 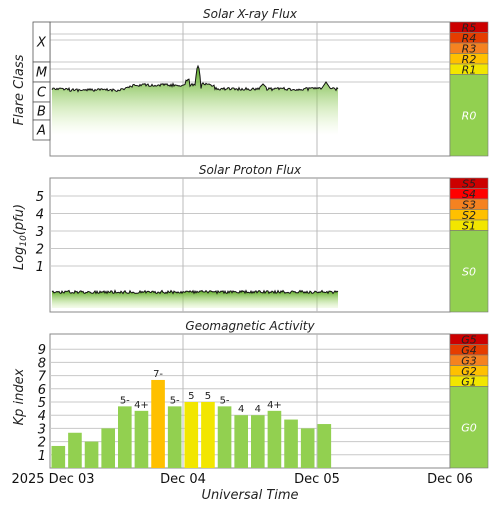 I want to click on proton-scale-label-s1: S1, so click(x=469, y=225).